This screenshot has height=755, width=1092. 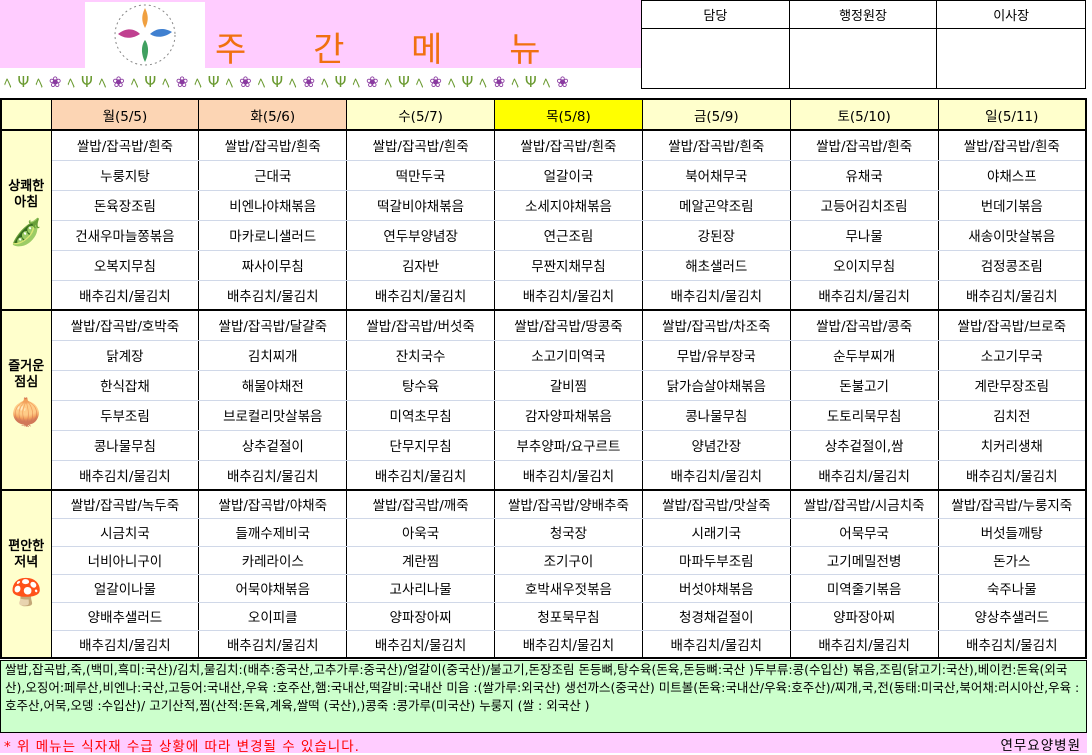 I want to click on menu-row: 오복지무침 짜사이무침 김자반 무짠지채무침 해초샐러드 오이지무침 검정콩조림, so click(x=544, y=265).